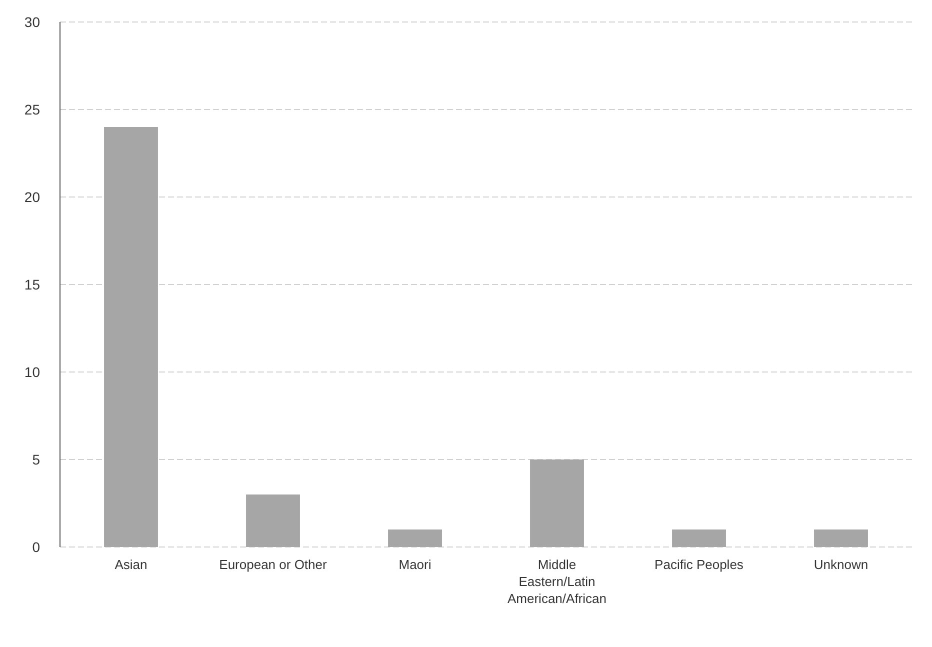 The height and width of the screenshot is (647, 932). Describe the element at coordinates (32, 372) in the screenshot. I see `y-tick-label: 10` at that location.